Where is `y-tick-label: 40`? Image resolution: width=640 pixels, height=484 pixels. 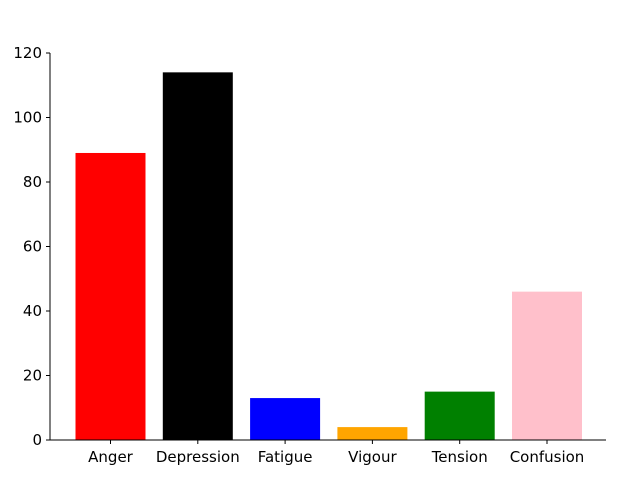
y-tick-label: 40 is located at coordinates (32, 311).